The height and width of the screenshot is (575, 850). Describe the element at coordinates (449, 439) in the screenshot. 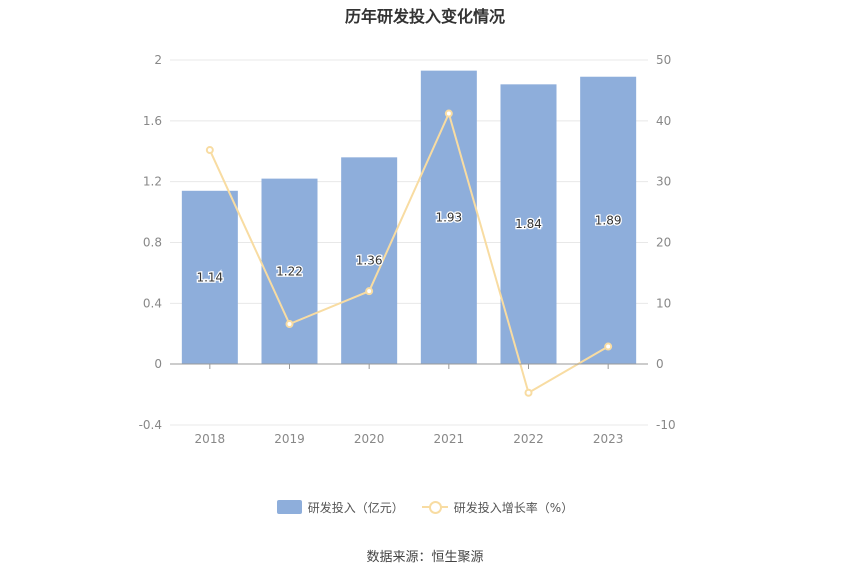

I see `x-axis-tick-label: 2021` at that location.